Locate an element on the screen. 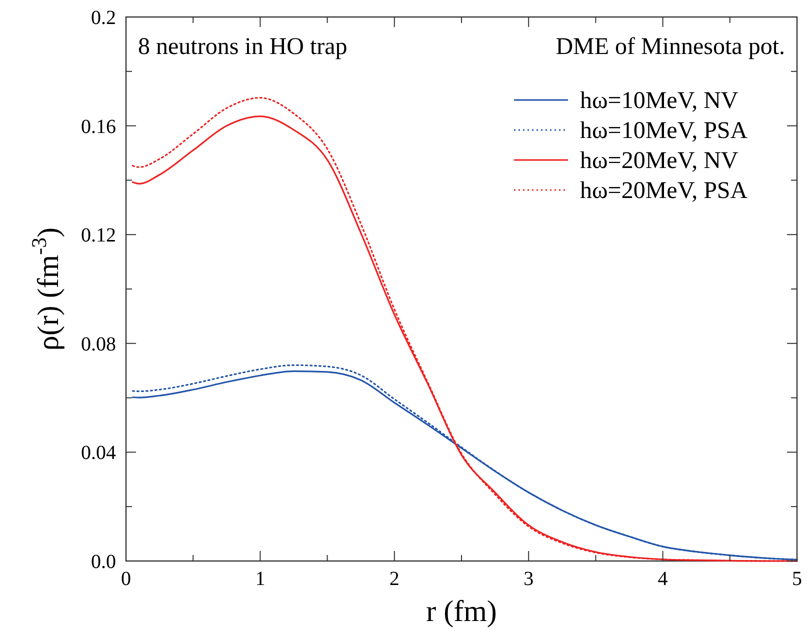 The width and height of the screenshot is (811, 635). x-tick-label: 5 is located at coordinates (797, 579).